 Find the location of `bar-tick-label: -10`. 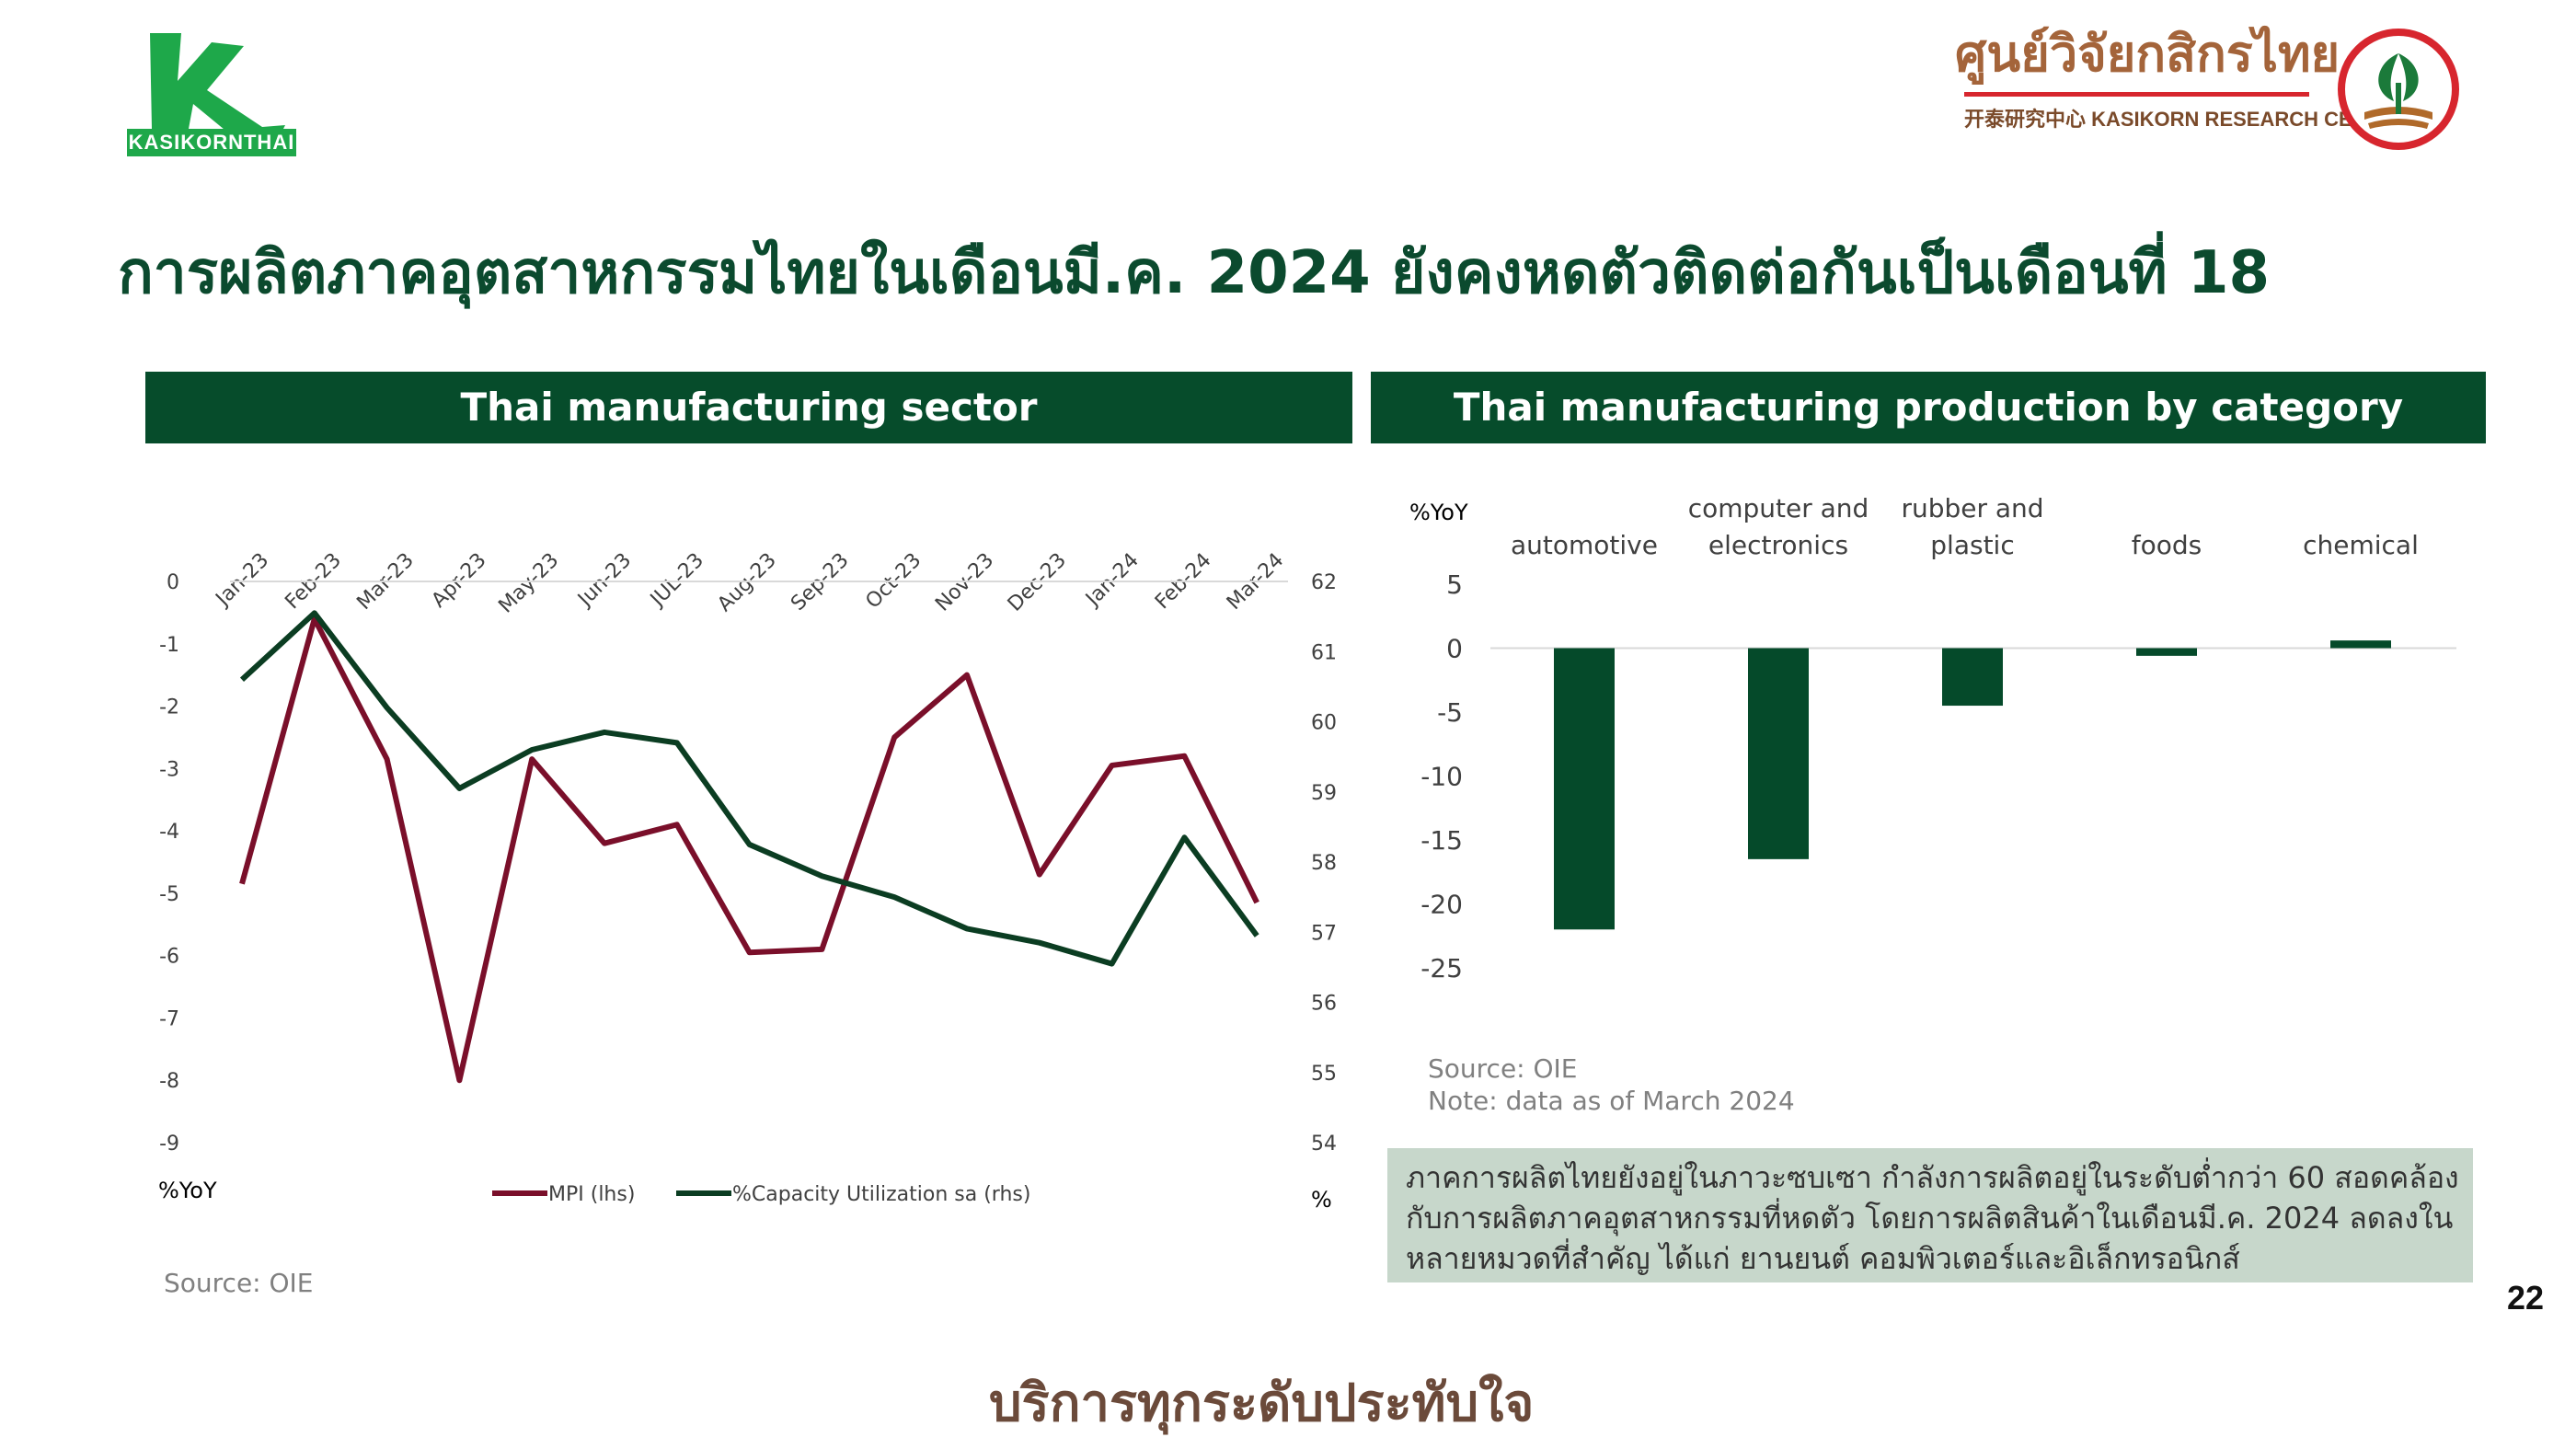

bar-tick-label: -10 is located at coordinates (1441, 777).